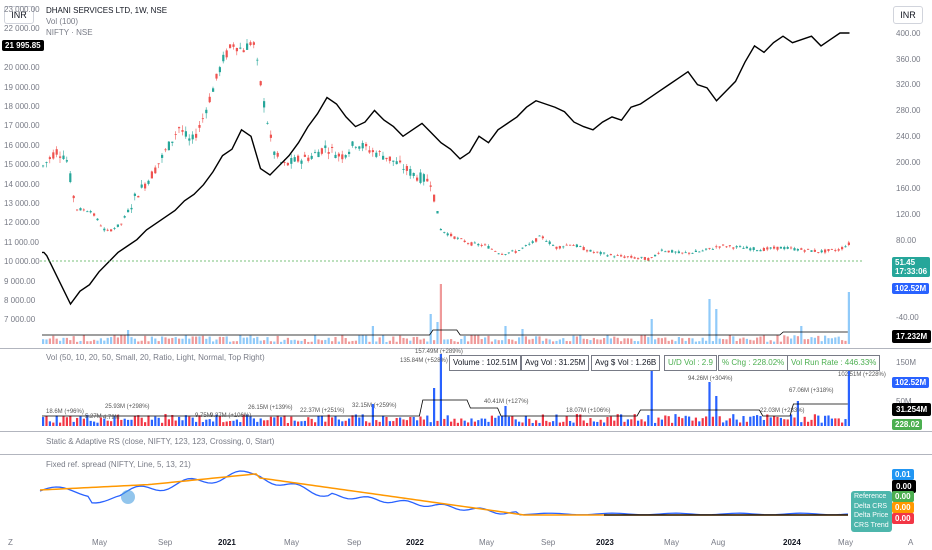 This screenshot has width=932, height=550. Describe the element at coordinates (446, 314) in the screenshot. I see `volume-bars-main` at that location.